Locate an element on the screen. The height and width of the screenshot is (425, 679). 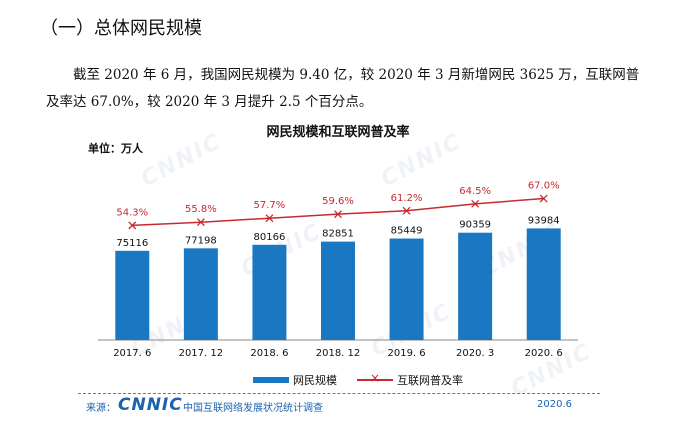
legend-item-line: × 互联网普及率 is located at coordinates (410, 379).